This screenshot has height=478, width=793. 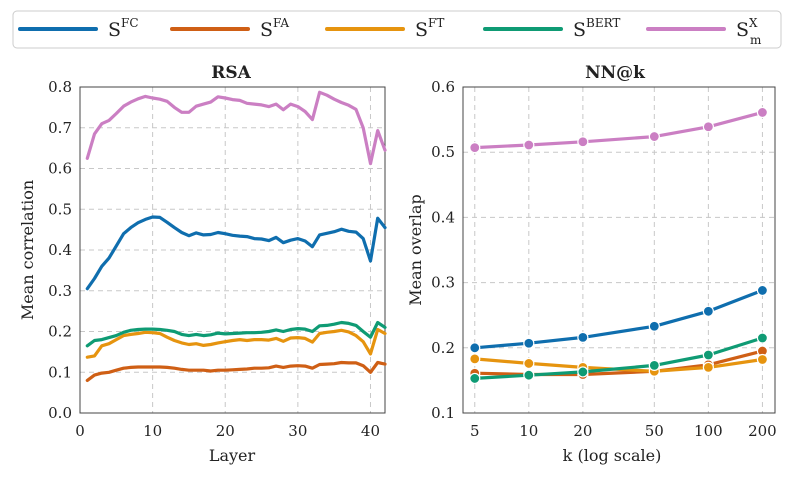 I want to click on nnk-y-tick-label: 0.4, so click(x=443, y=217).